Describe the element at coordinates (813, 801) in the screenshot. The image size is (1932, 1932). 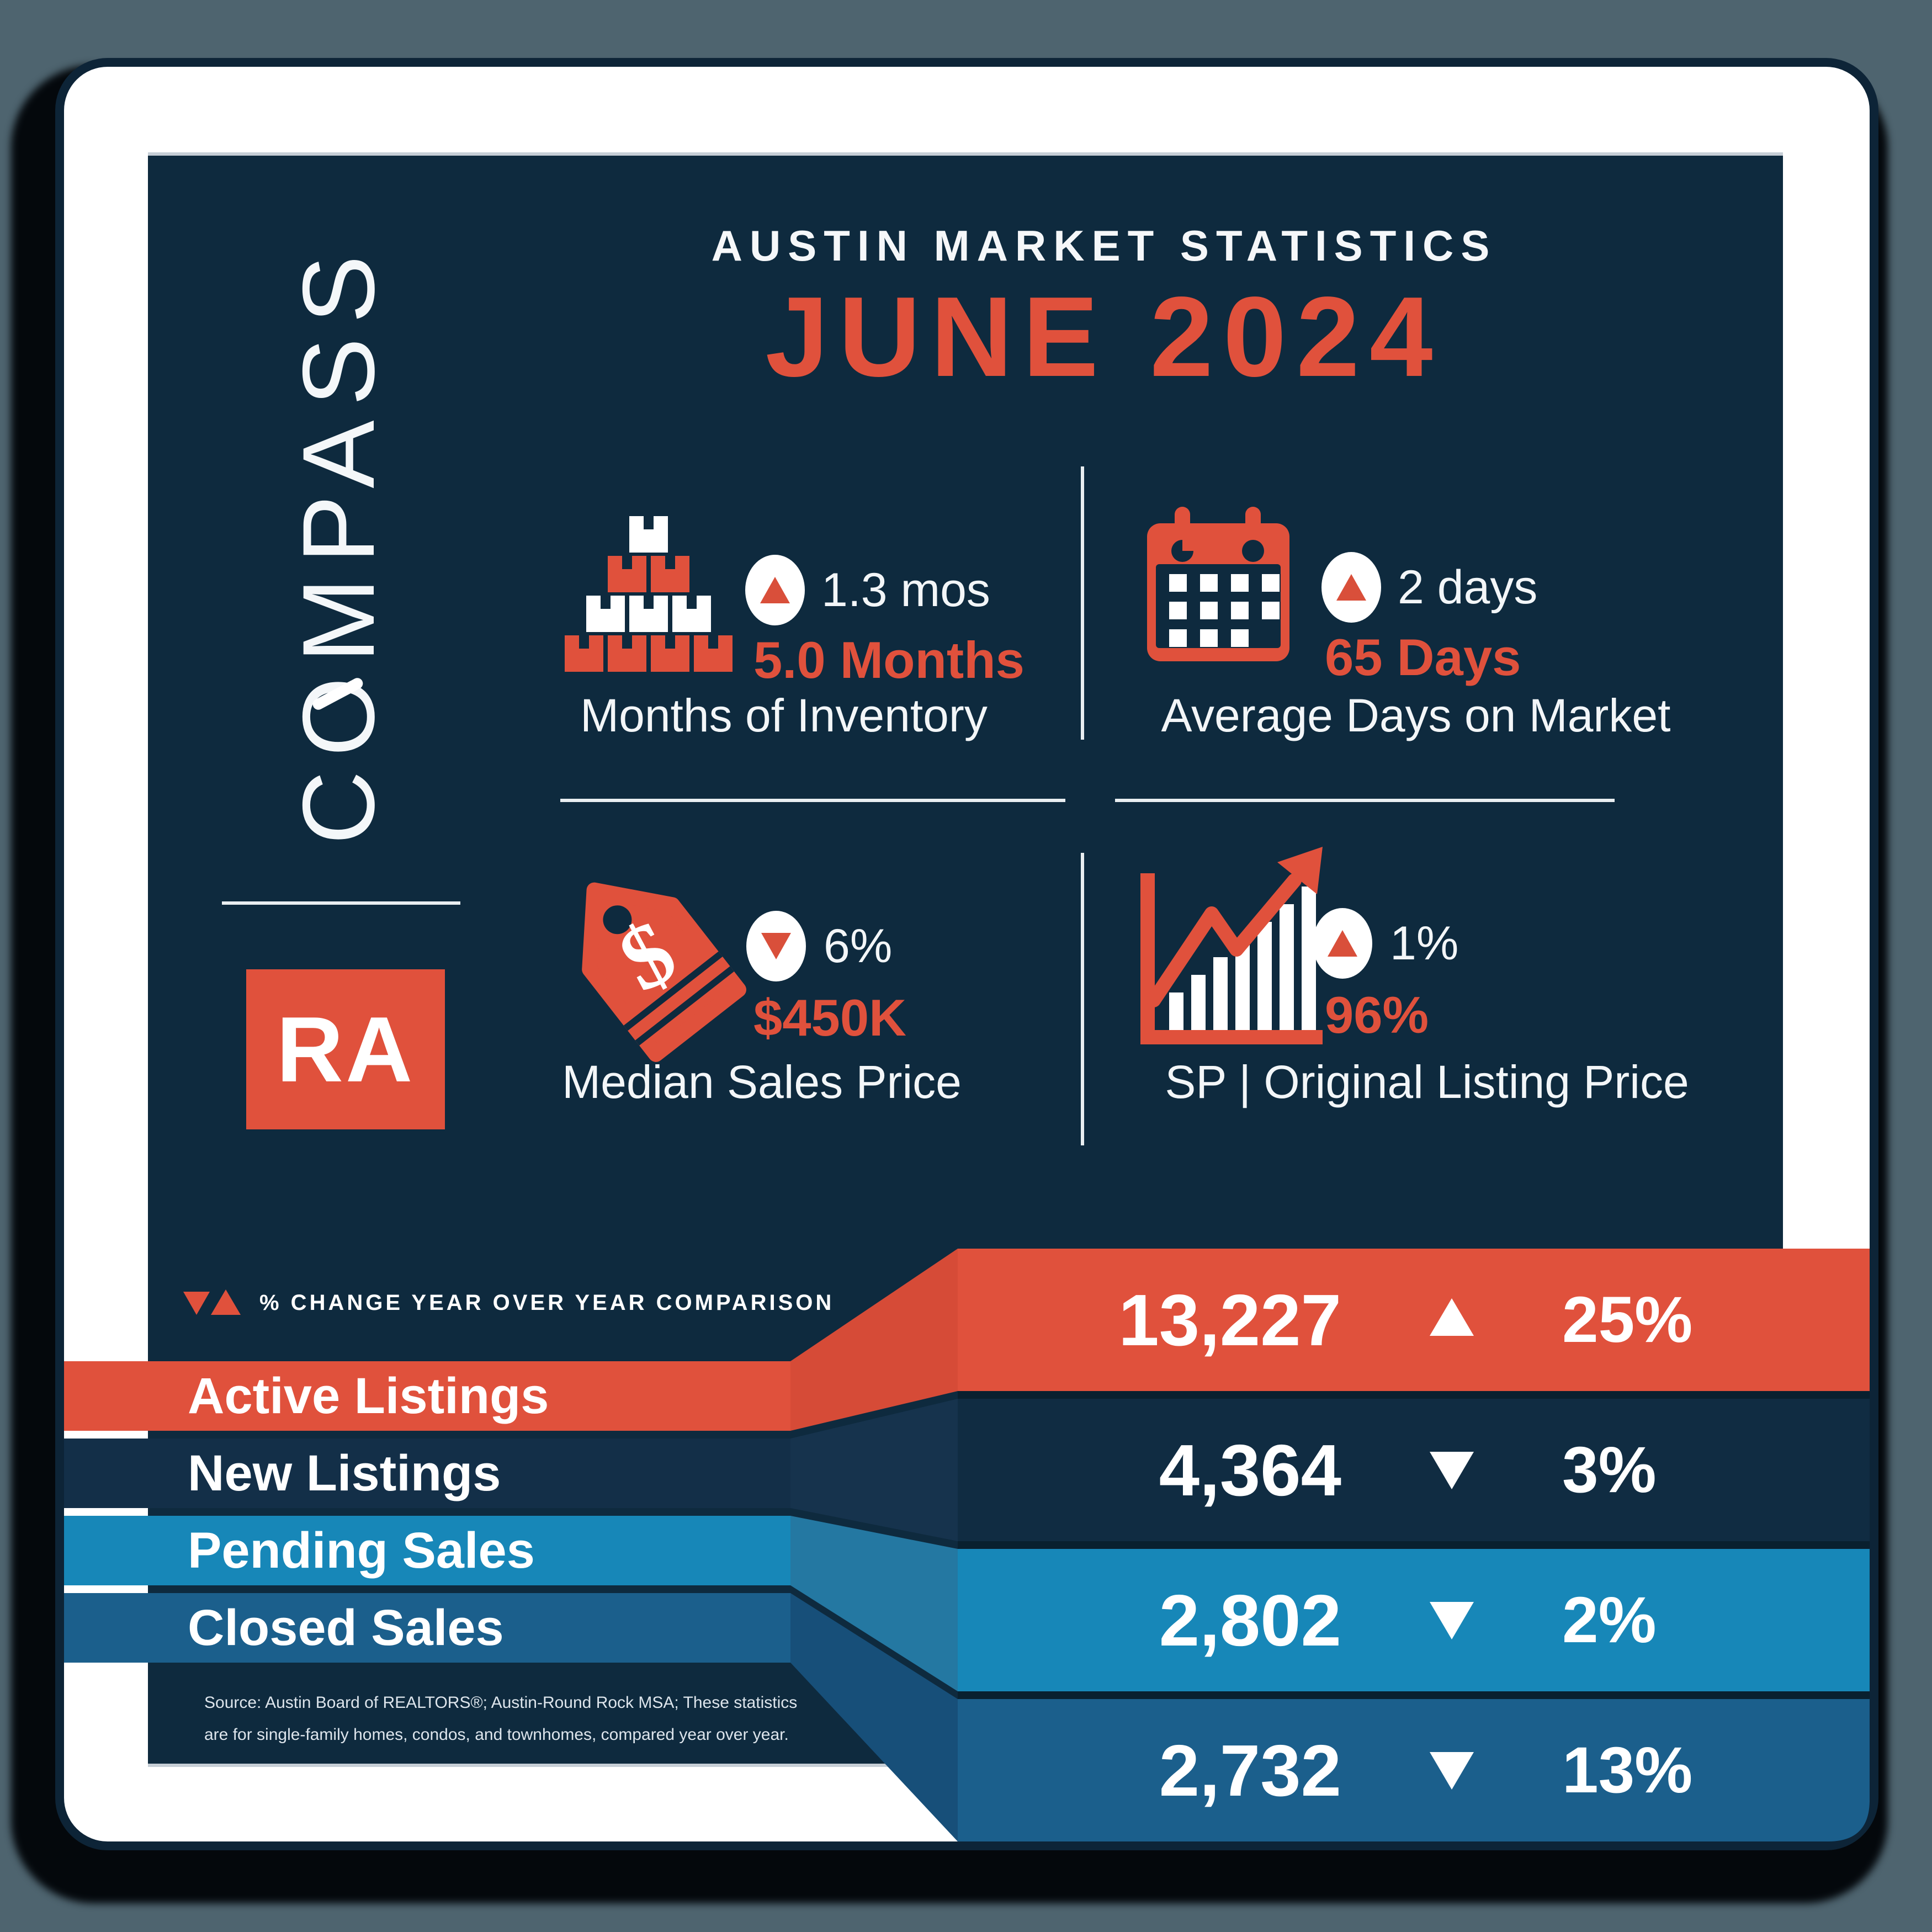
I see `divider-horizontal-left` at that location.